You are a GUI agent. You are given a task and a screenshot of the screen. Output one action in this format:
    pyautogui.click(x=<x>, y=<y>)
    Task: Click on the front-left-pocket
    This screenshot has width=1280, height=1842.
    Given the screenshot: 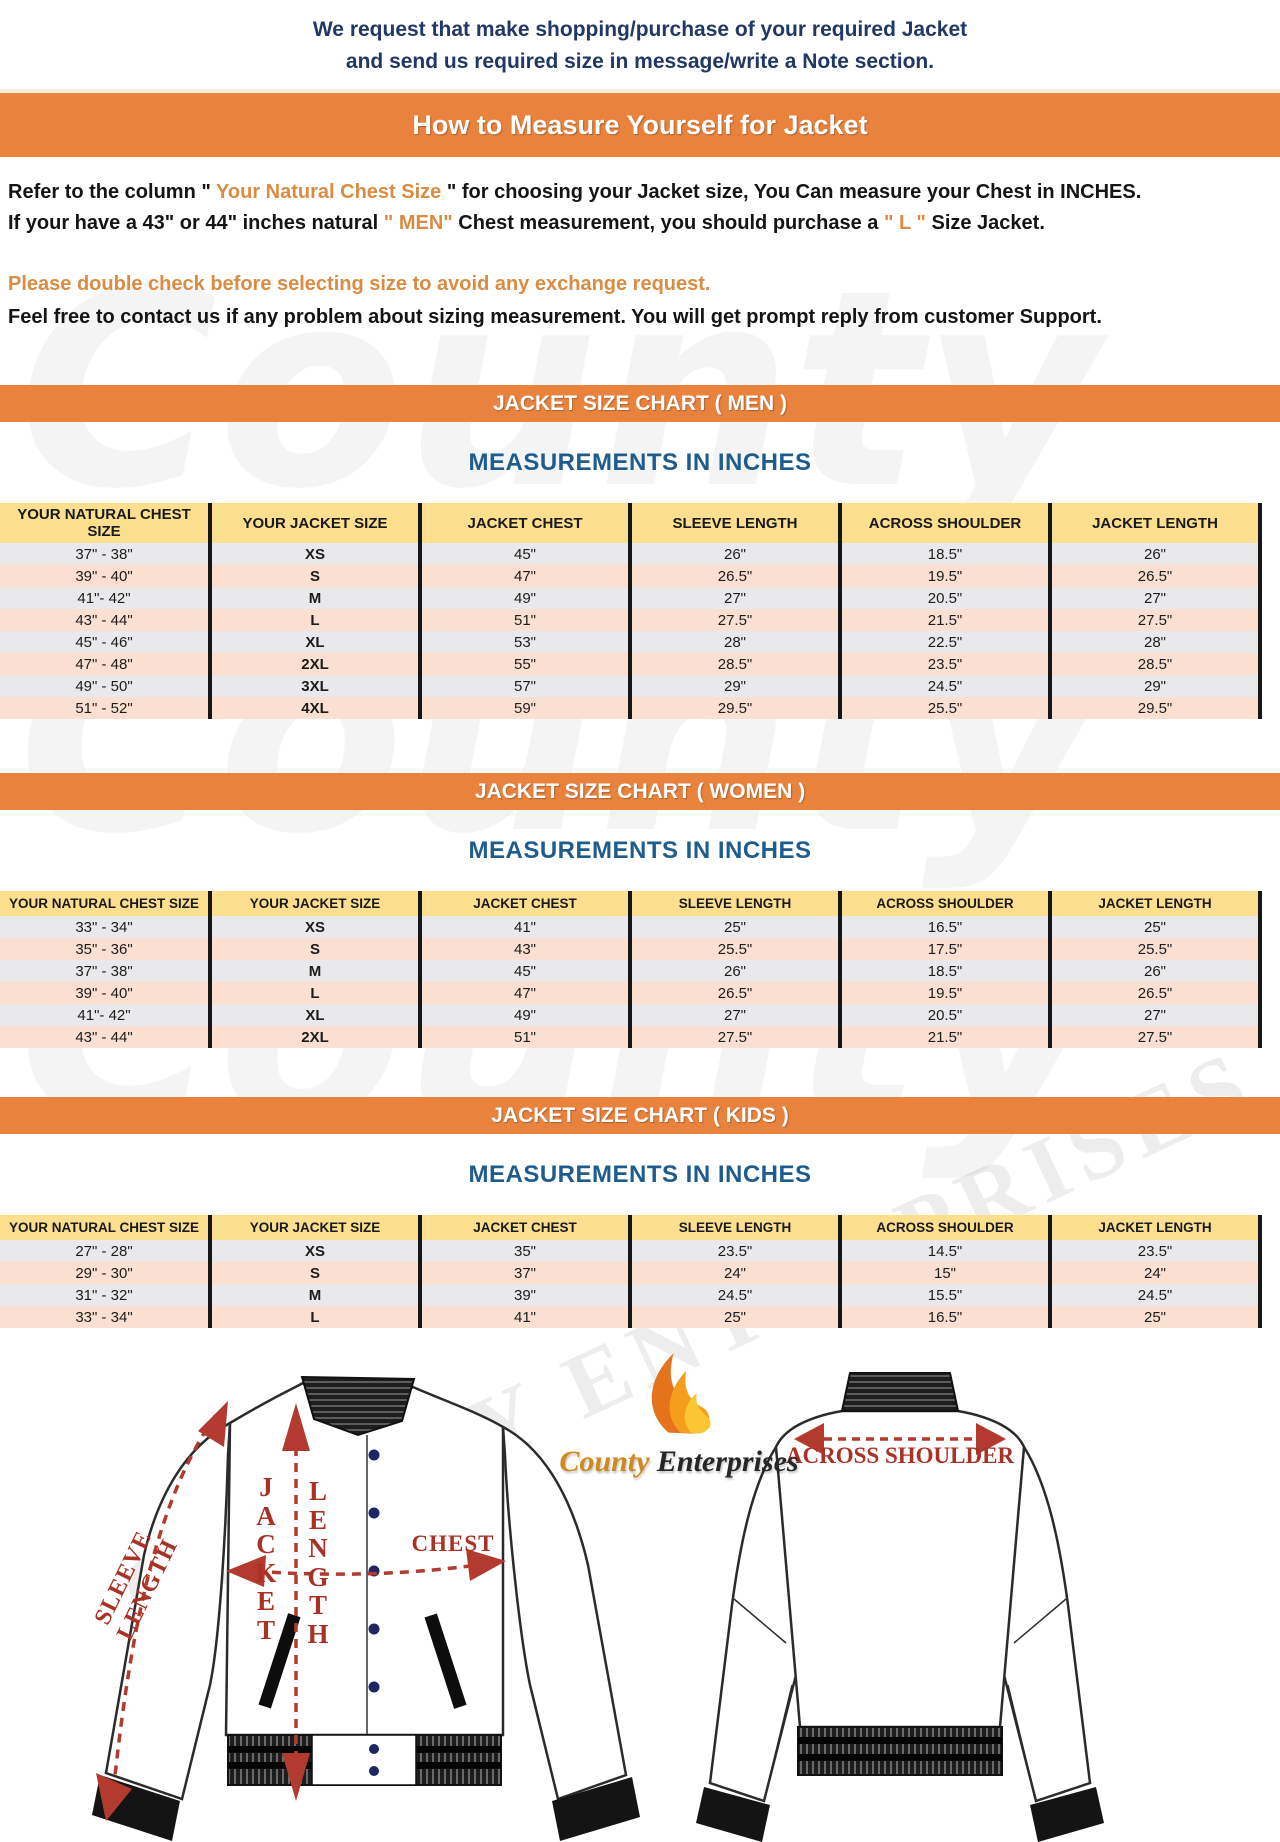 What is the action you would take?
    pyautogui.click(x=279, y=1661)
    